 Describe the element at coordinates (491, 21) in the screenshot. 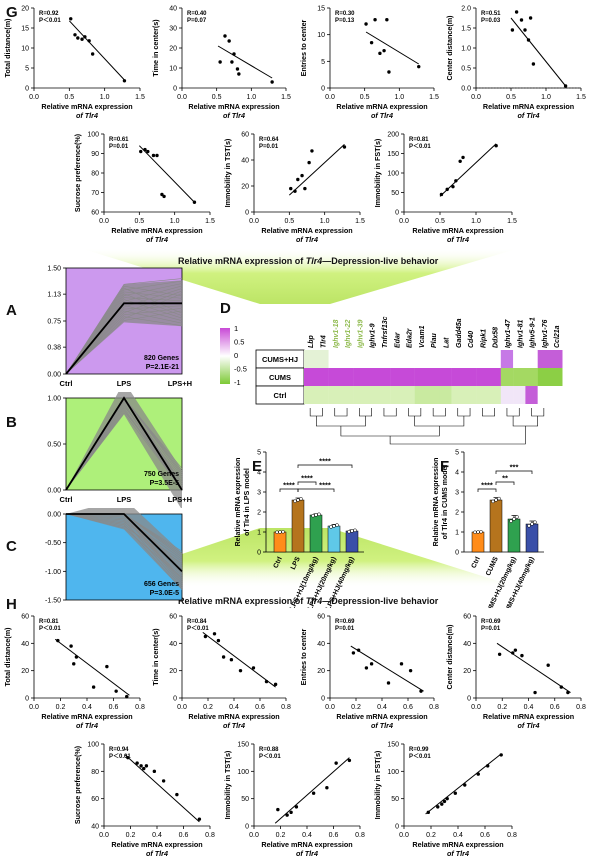

I see `stat-p: P=0.03` at that location.